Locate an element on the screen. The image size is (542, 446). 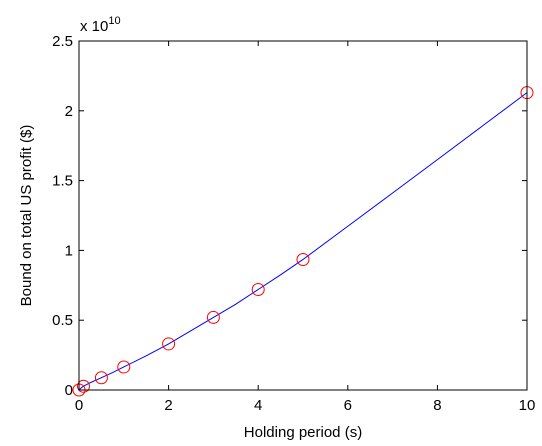
y-tick-label: 2.5 is located at coordinates (62, 41).